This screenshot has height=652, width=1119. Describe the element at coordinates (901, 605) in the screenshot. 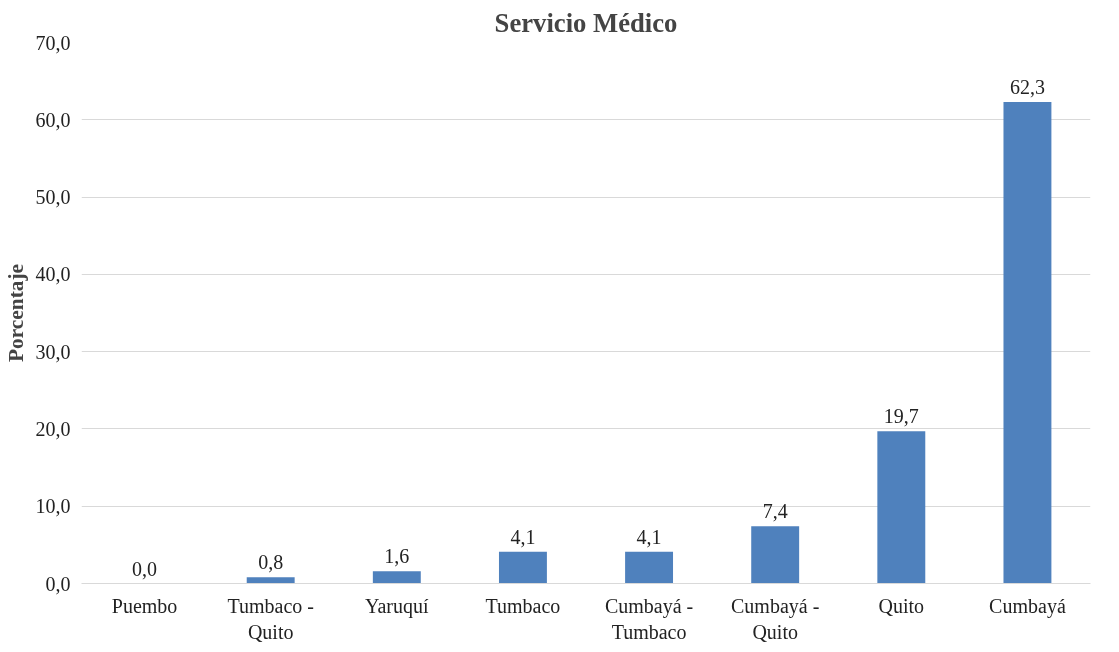

I see `x-tick-label: Quito` at that location.